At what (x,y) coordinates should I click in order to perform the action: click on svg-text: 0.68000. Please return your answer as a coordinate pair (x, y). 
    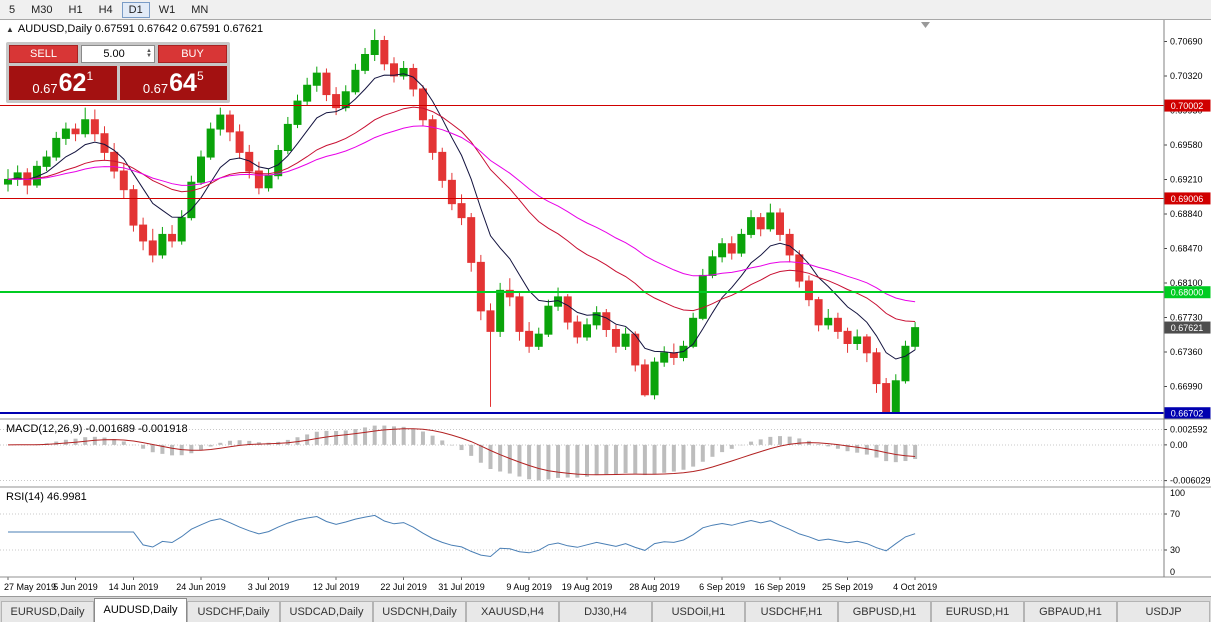
    Looking at the image, I should click on (1187, 293).